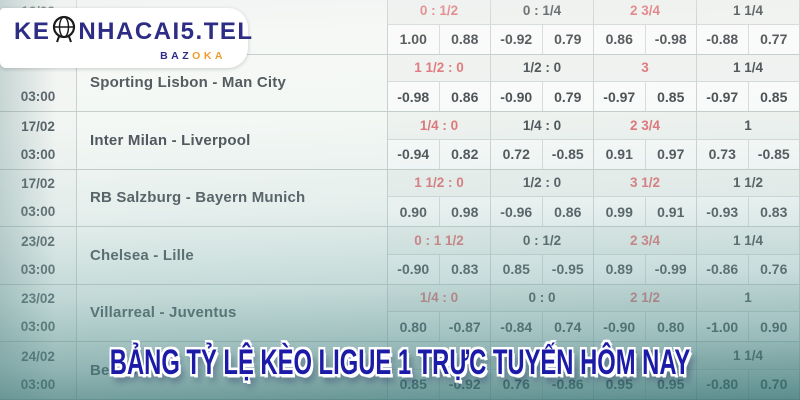 This screenshot has height=400, width=800. I want to click on odds-cell: -0.92 0.79, so click(542, 39).